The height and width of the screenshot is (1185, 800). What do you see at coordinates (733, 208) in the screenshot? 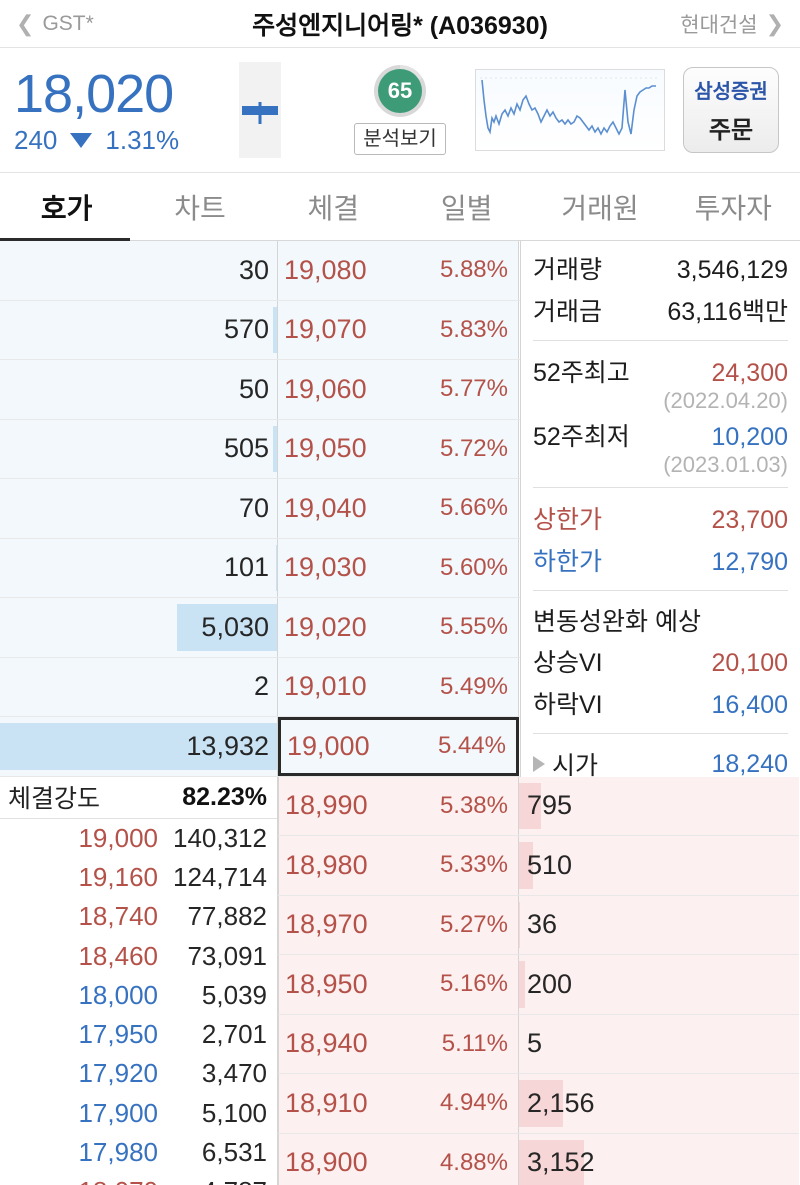
I see `tab-investors: 투자자` at bounding box center [733, 208].